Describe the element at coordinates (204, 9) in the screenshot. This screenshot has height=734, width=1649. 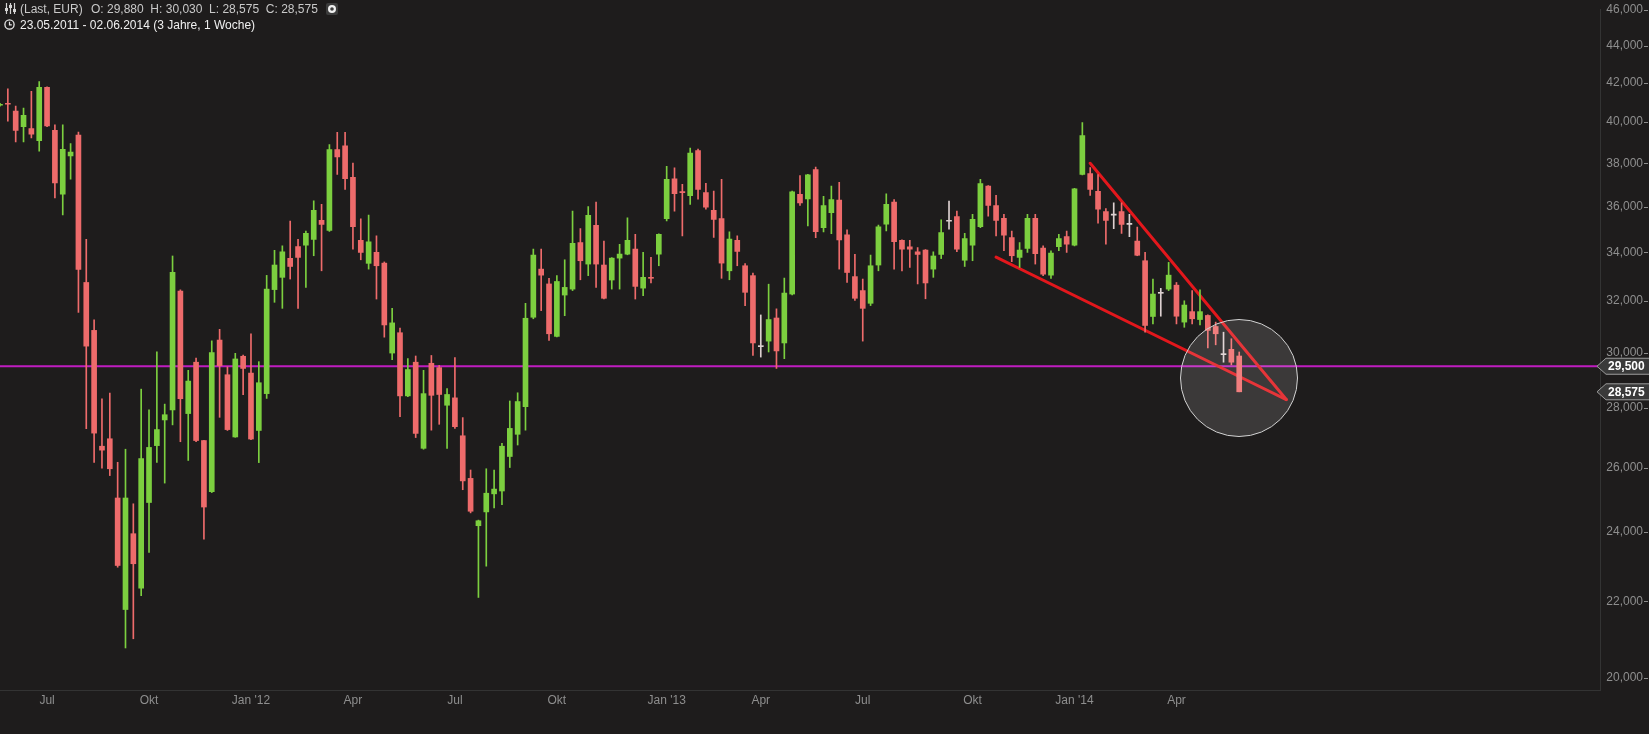
I see `annotation: O: 29,880 H: 30,030 L: 28,575 C: 28,575` at that location.